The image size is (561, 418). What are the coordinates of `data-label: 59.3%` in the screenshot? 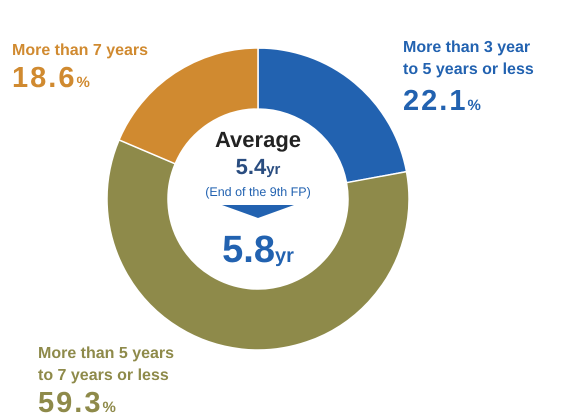 It's located at (77, 402).